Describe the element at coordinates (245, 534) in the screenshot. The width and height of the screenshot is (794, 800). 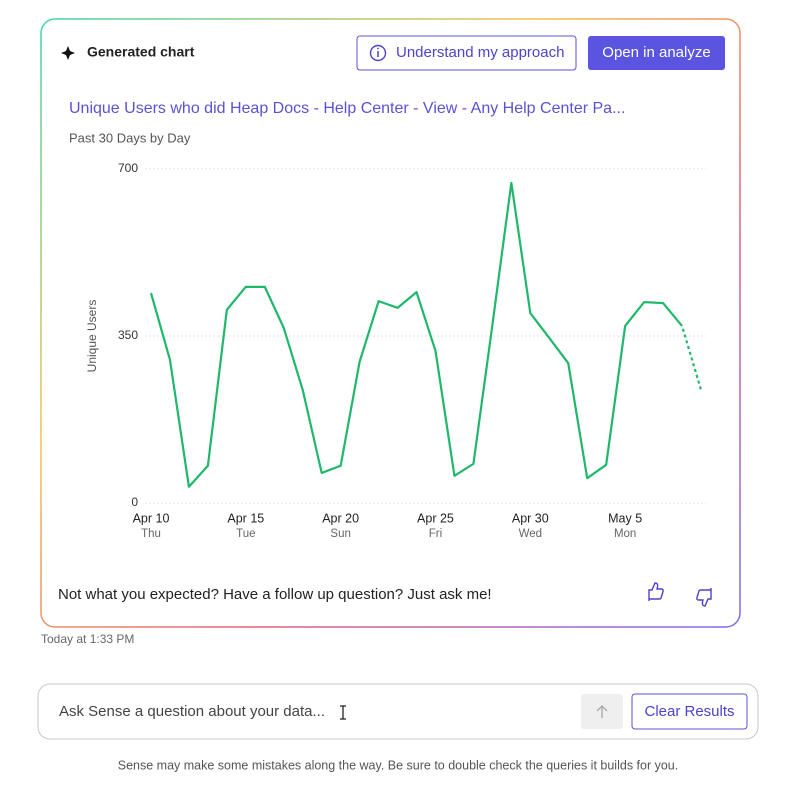
I see `x-weekday-label: Tue` at that location.